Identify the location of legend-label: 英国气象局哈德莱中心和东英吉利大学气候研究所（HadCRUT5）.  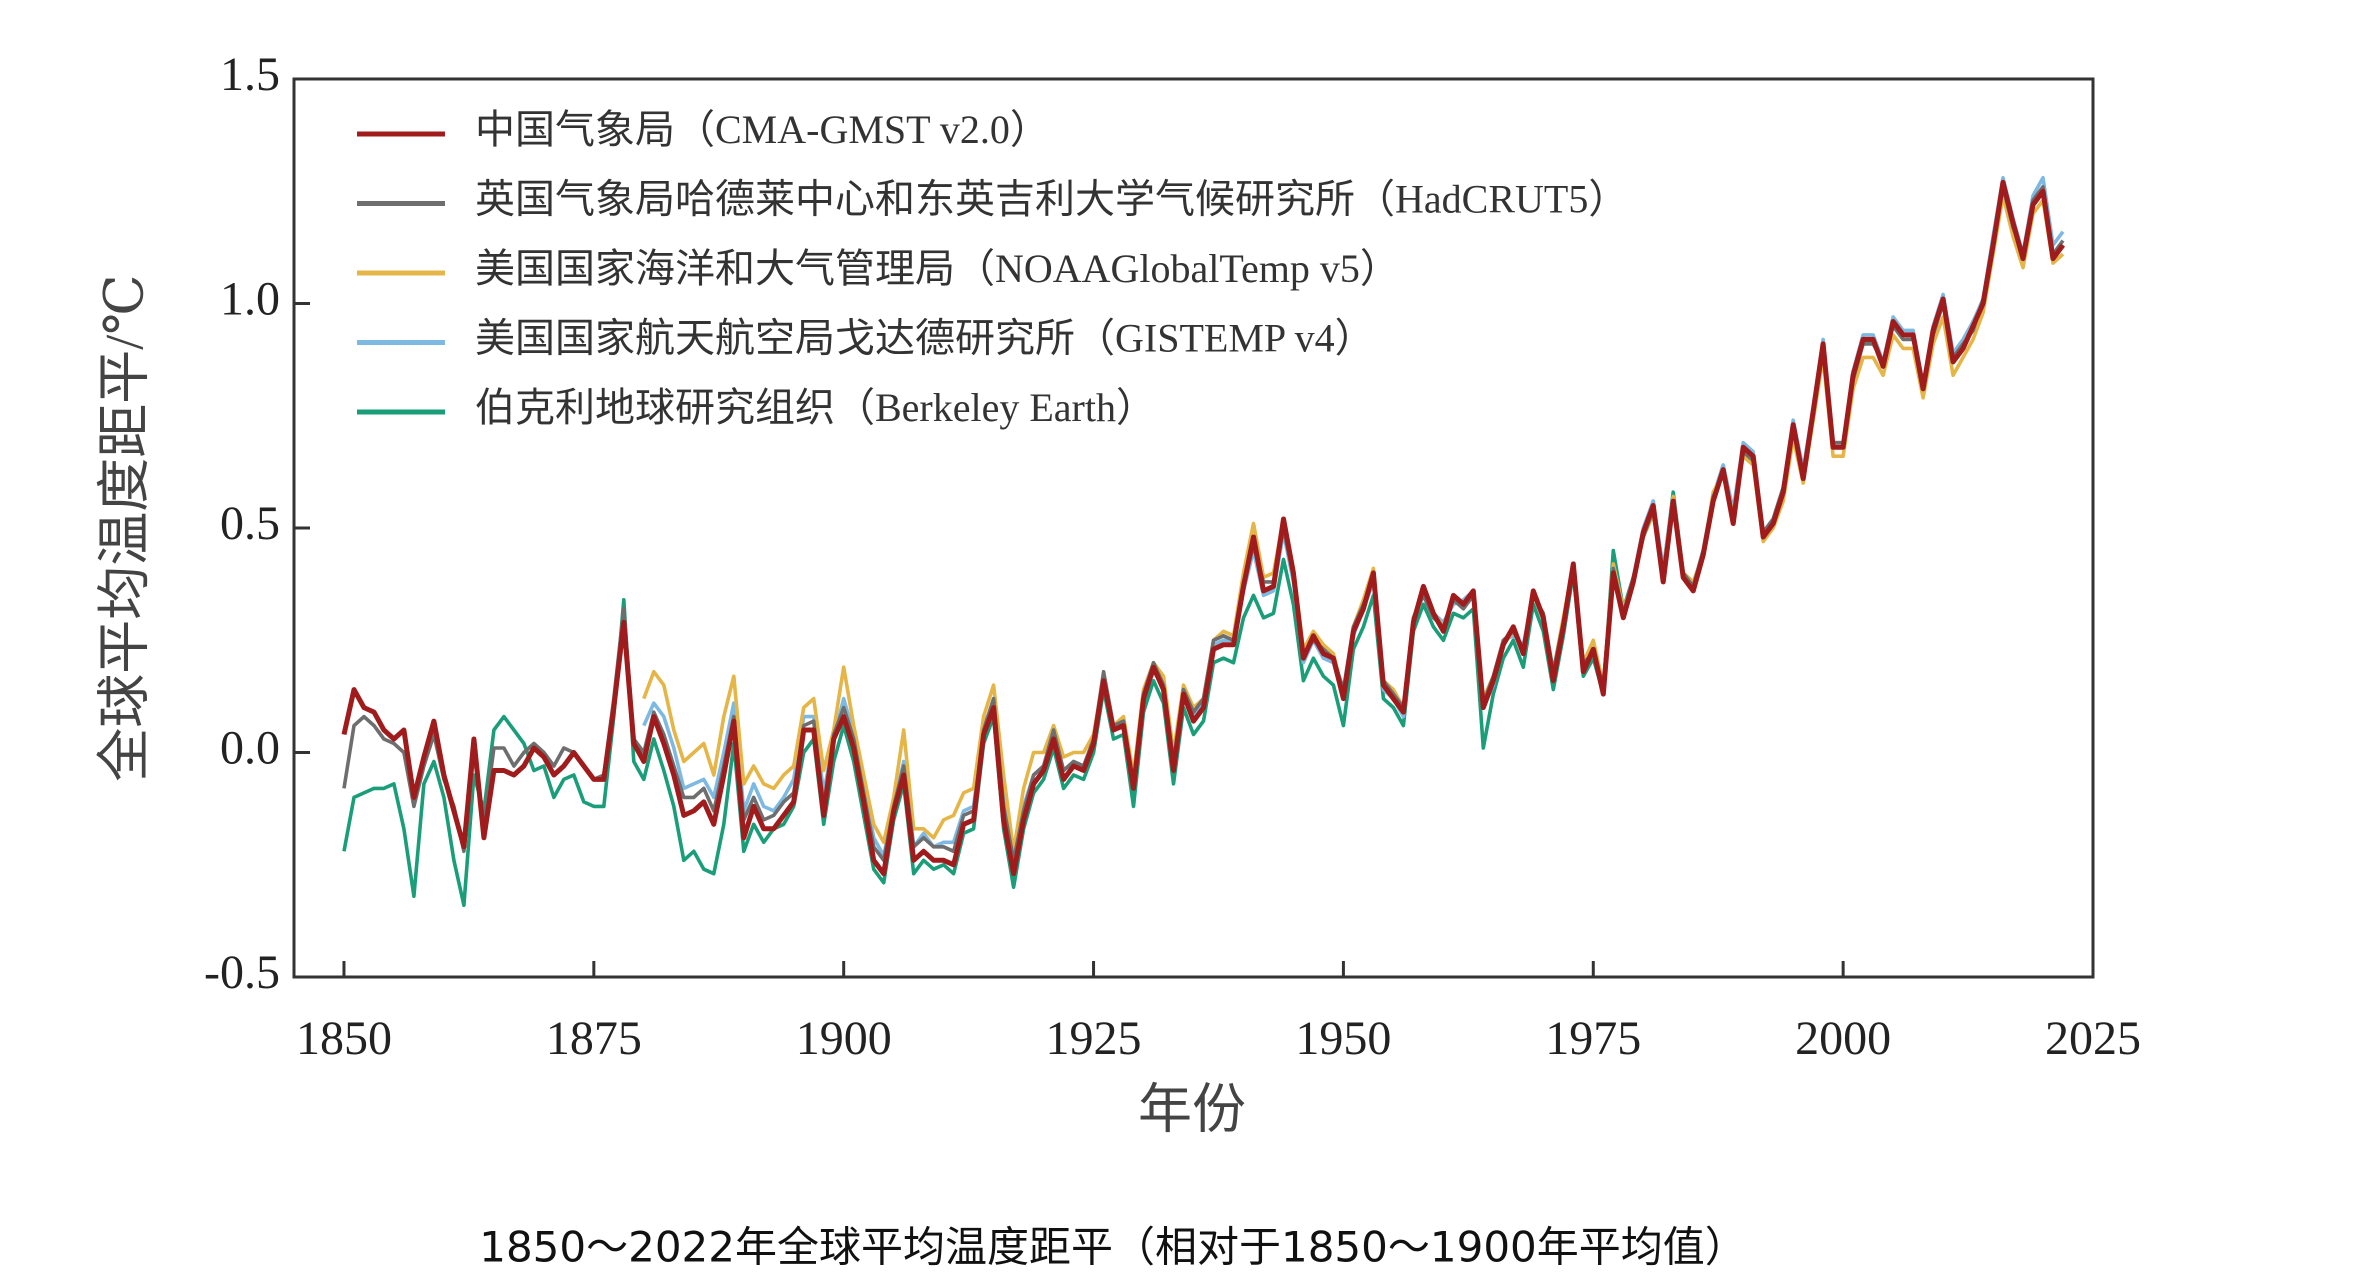
(1051, 199).